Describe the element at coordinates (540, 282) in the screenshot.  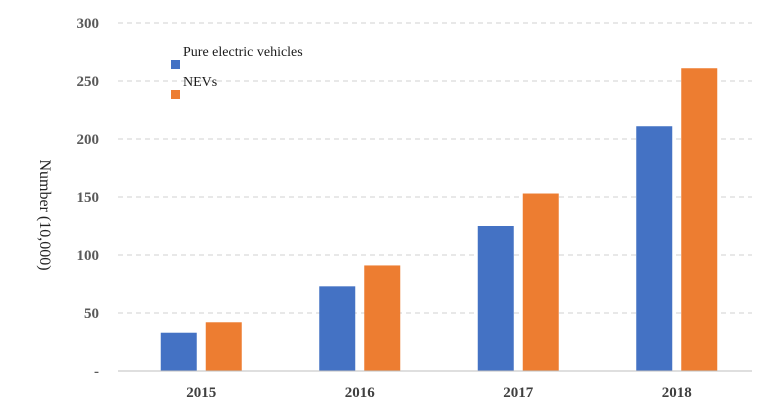
I see `bar-nevs-2017` at that location.